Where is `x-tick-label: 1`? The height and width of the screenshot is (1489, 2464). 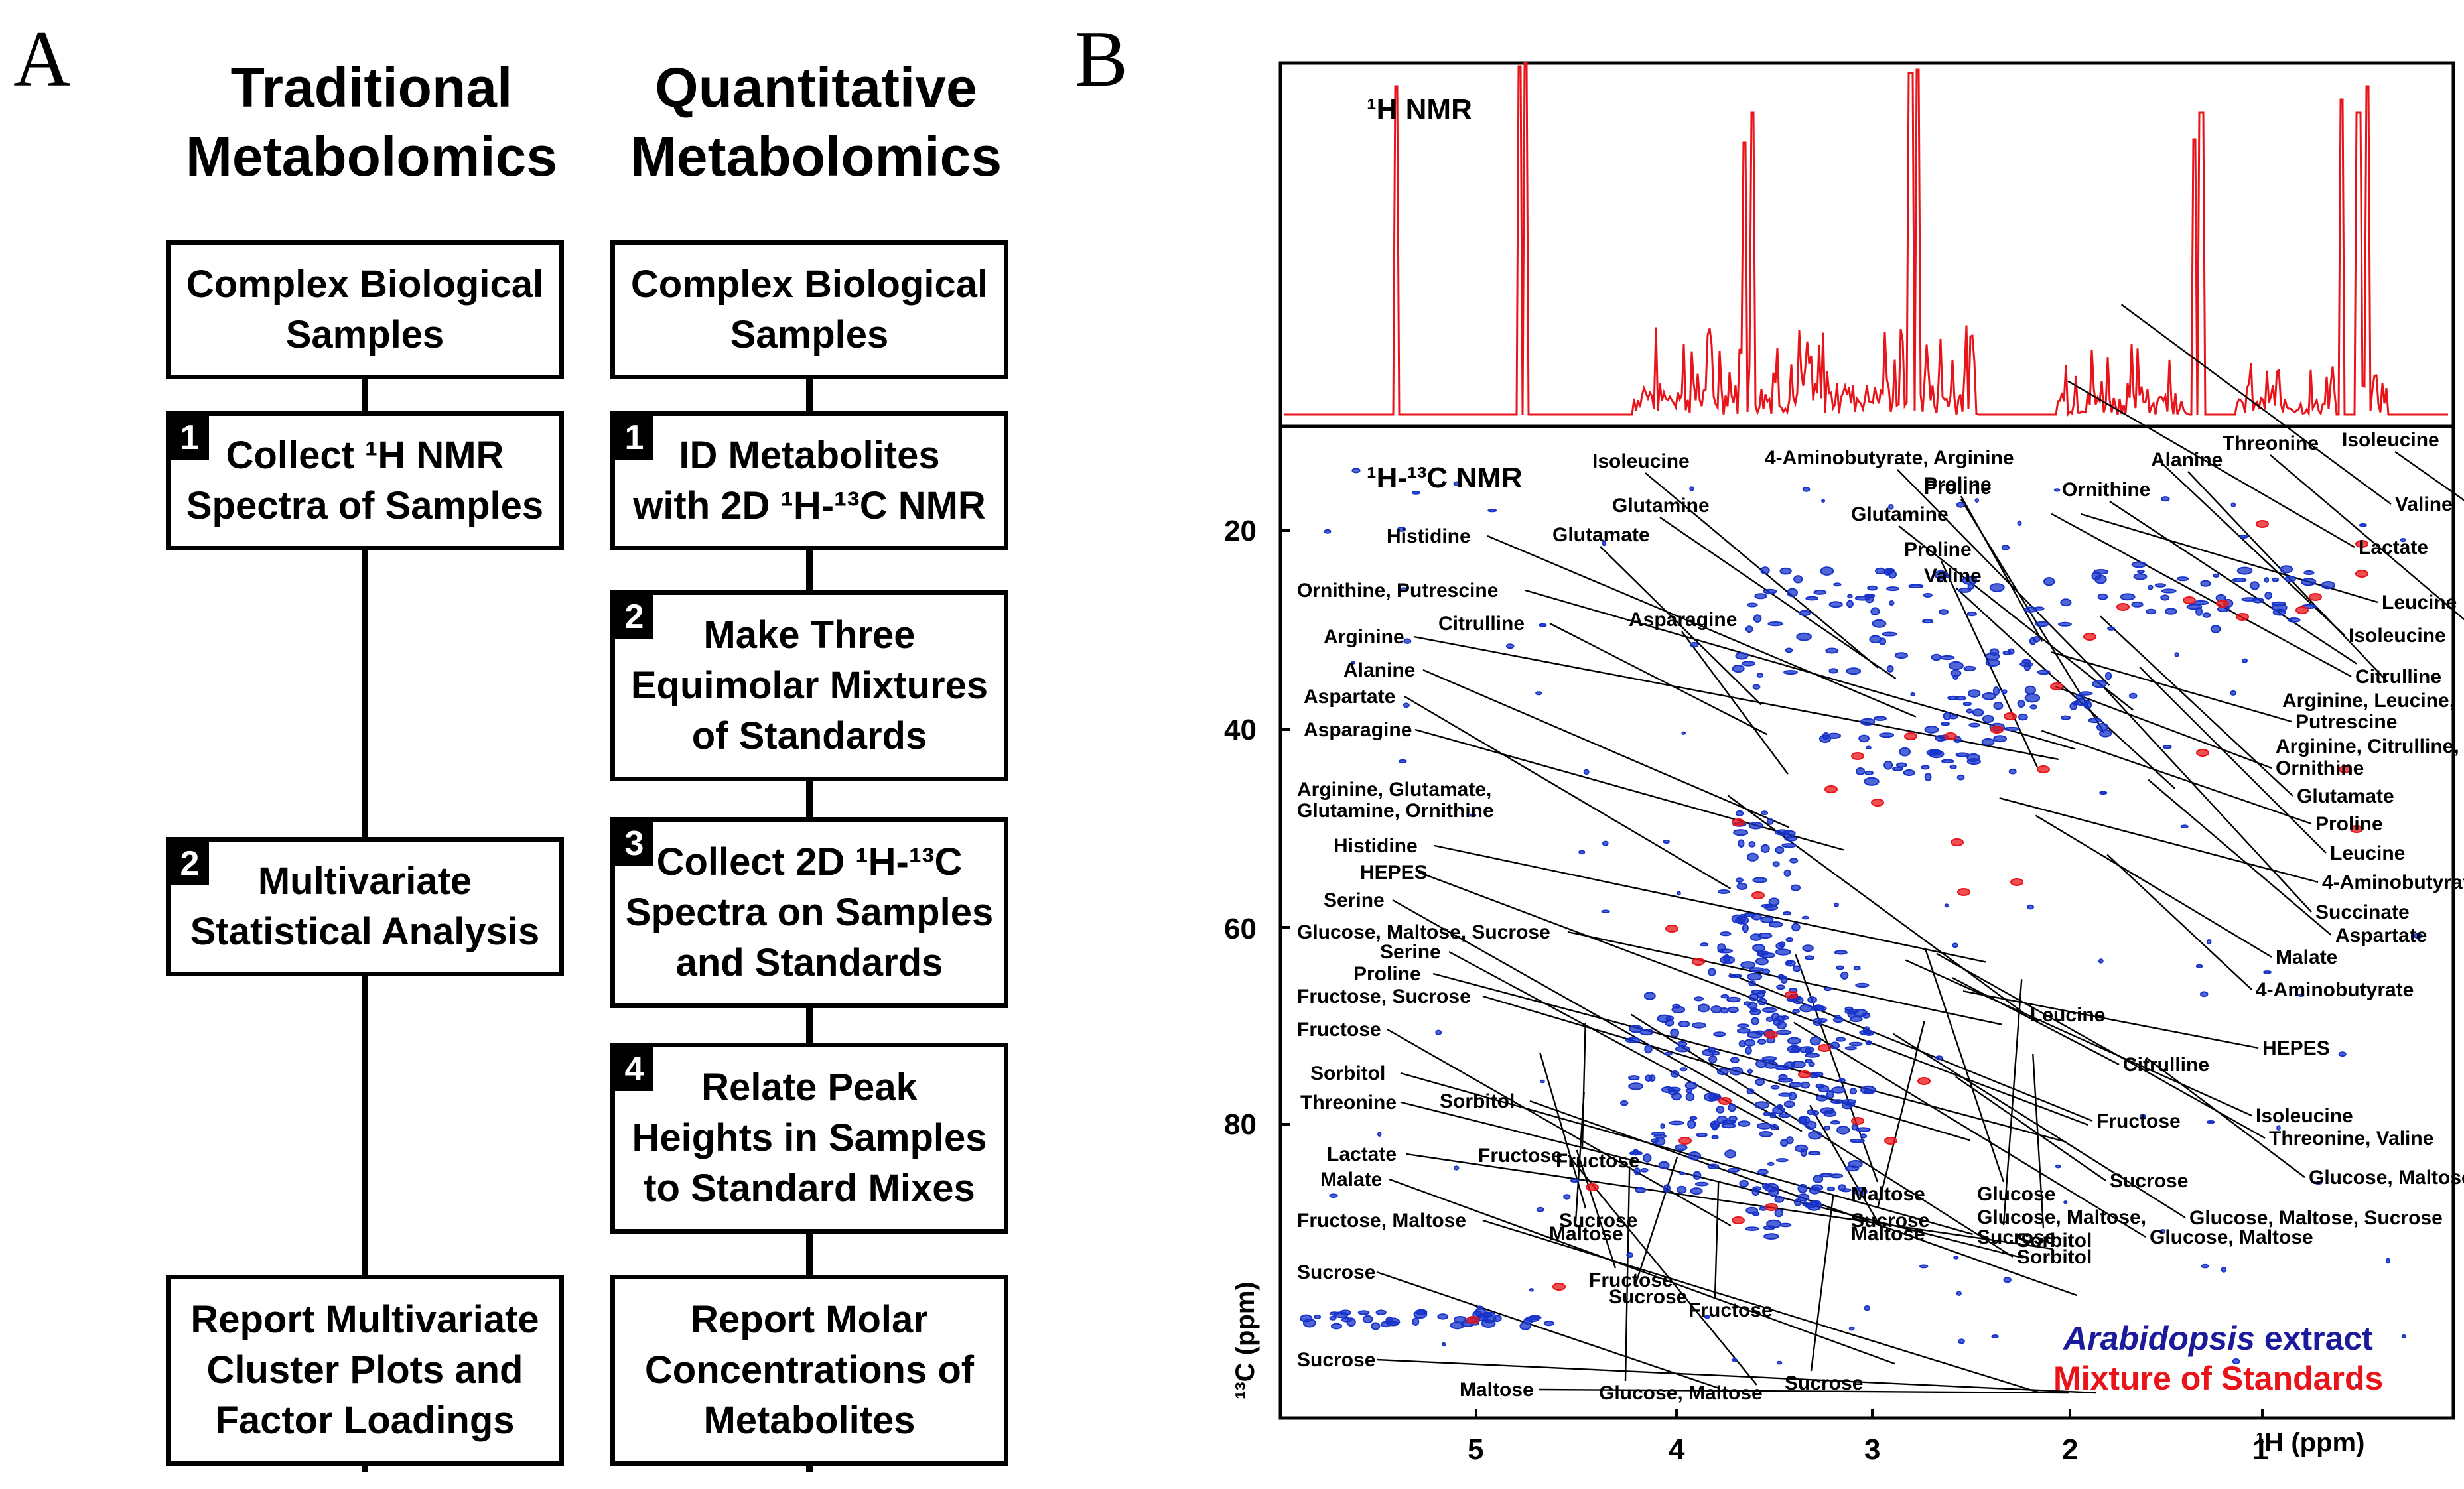 x-tick-label: 1 is located at coordinates (2260, 1450).